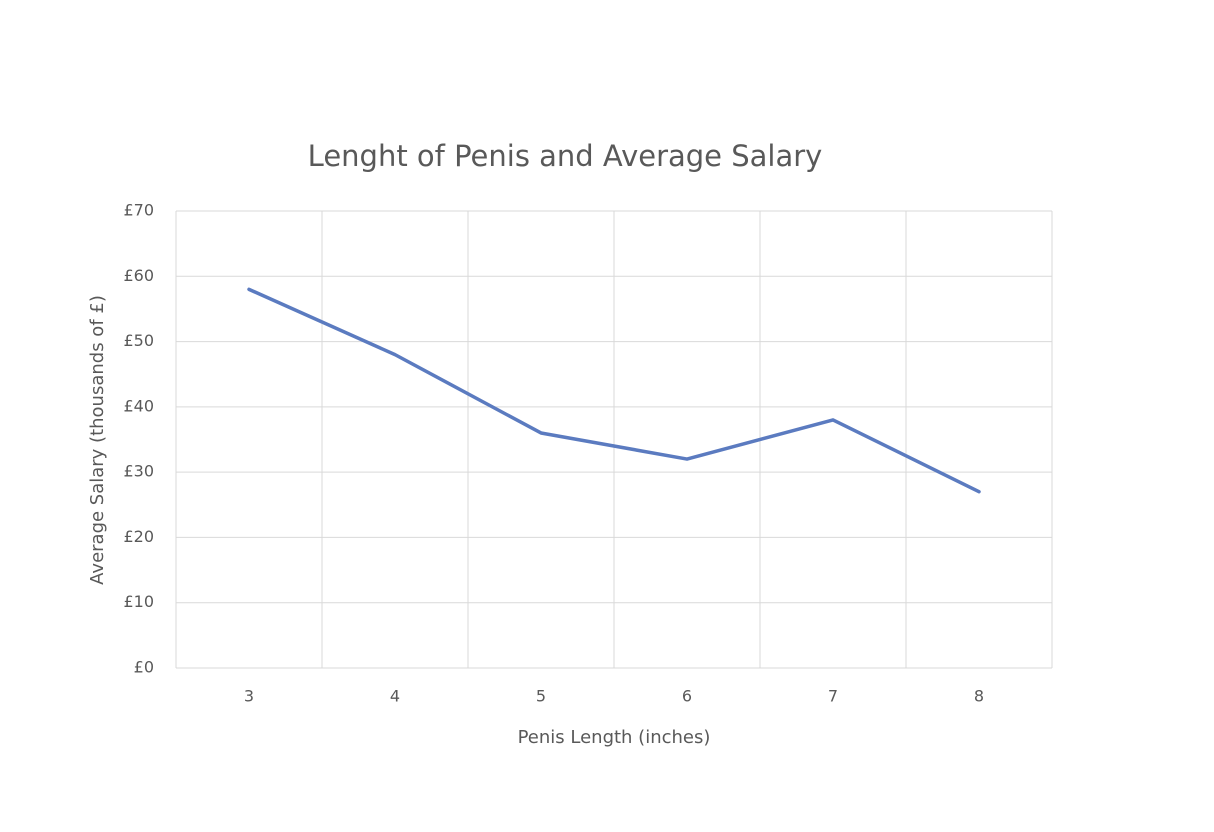 The image size is (1214, 832). I want to click on x-tick-label: 6, so click(687, 696).